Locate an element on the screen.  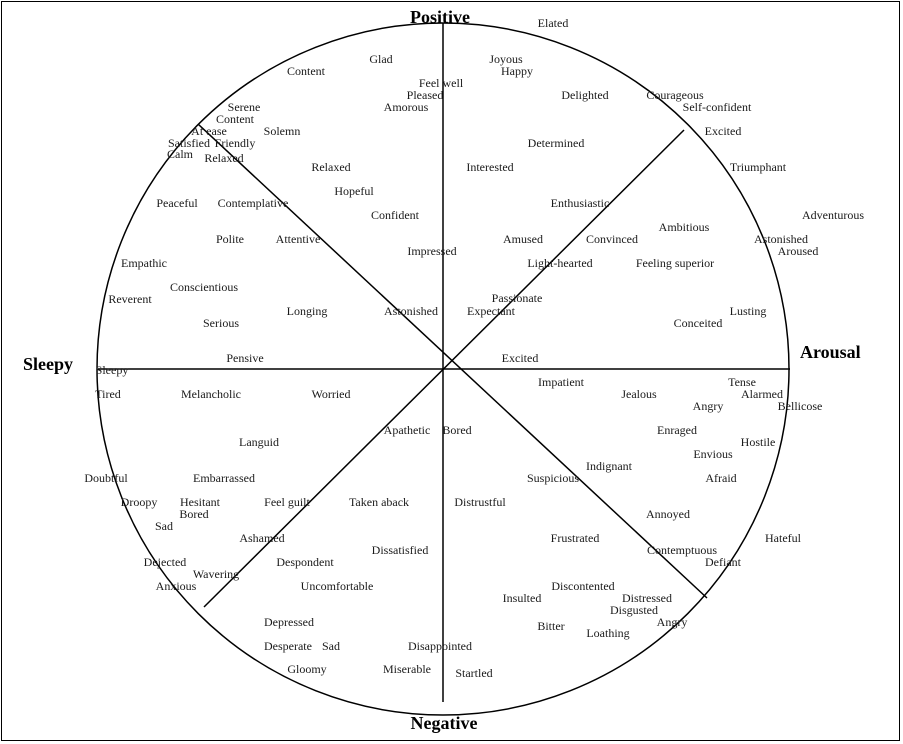
emotion-word-insulted: Insulted is located at coordinates (522, 598).